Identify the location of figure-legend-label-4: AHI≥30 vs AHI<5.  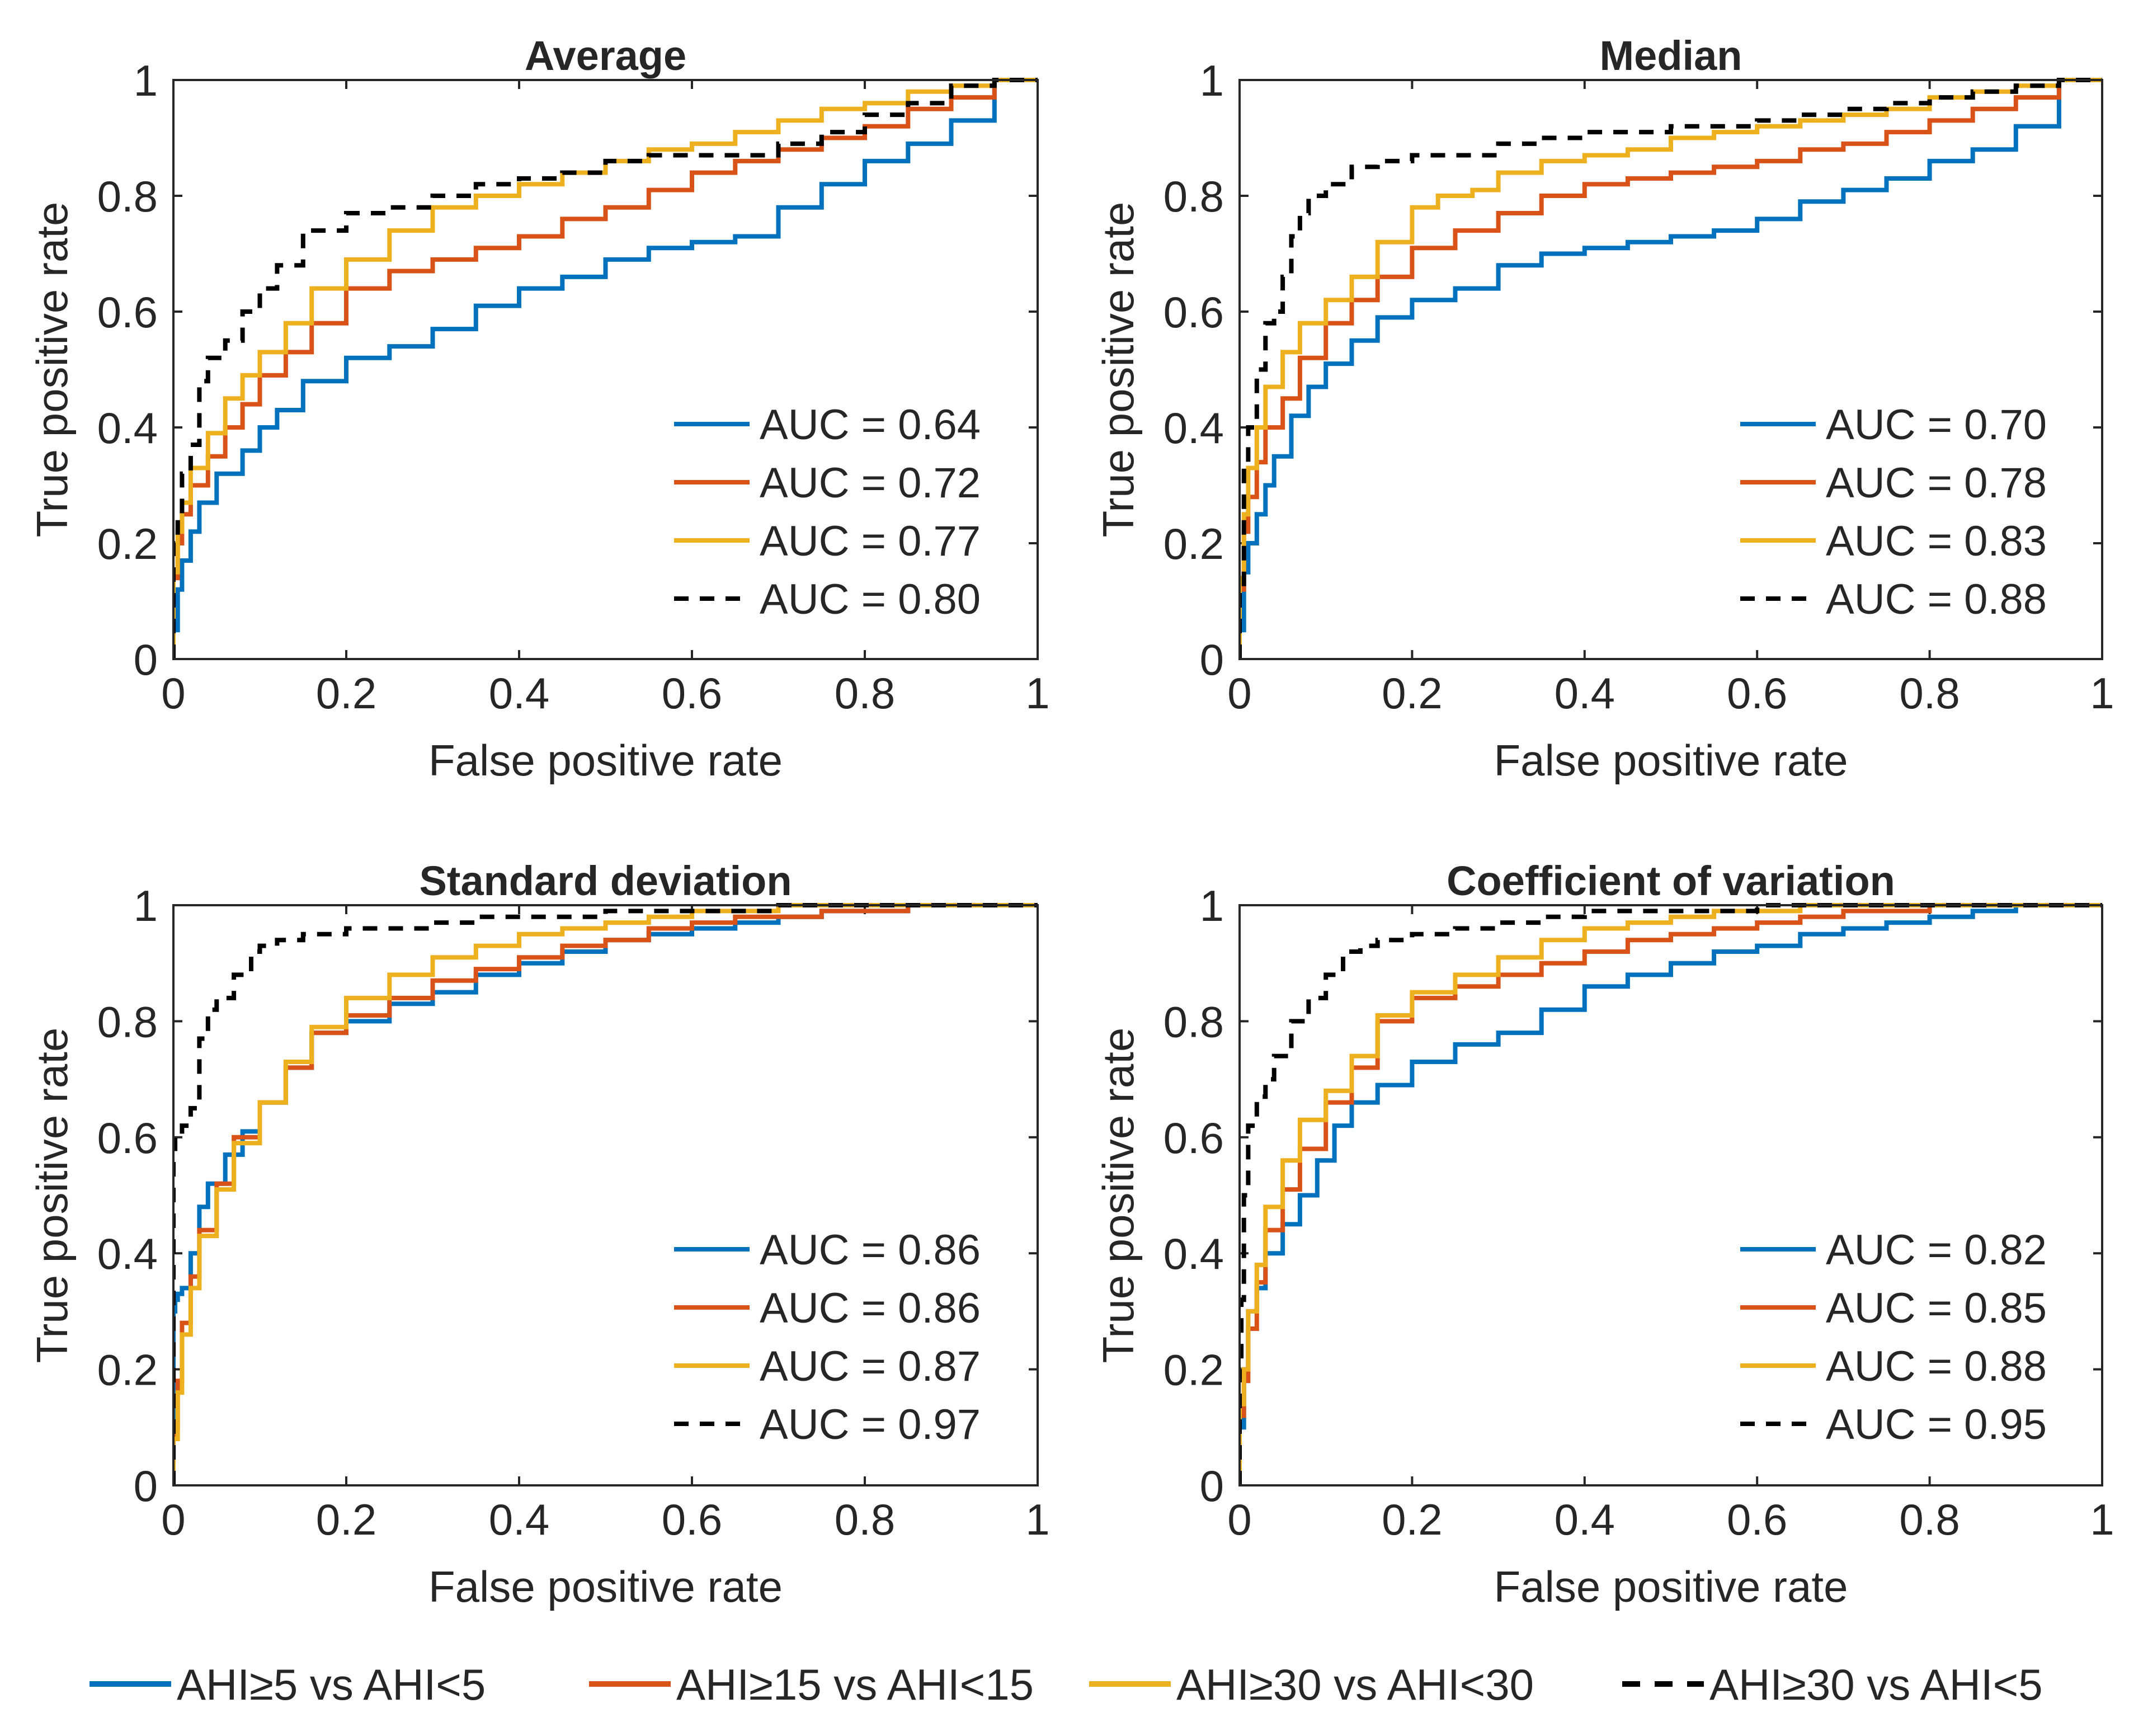
(1876, 1684).